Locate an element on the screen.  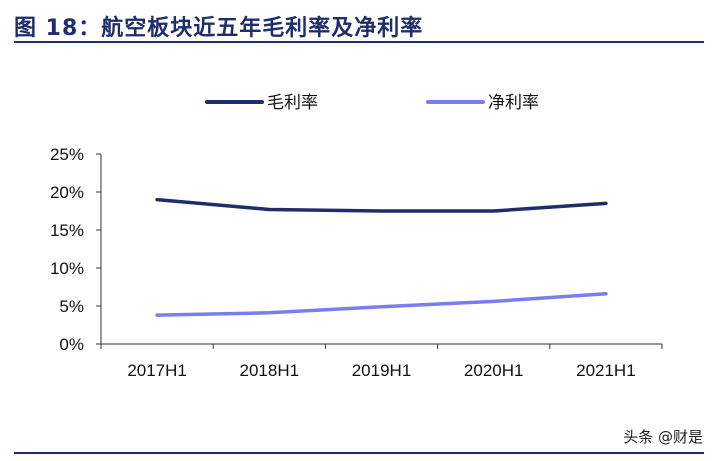
x-tick-label: 2020H1 is located at coordinates (494, 370).